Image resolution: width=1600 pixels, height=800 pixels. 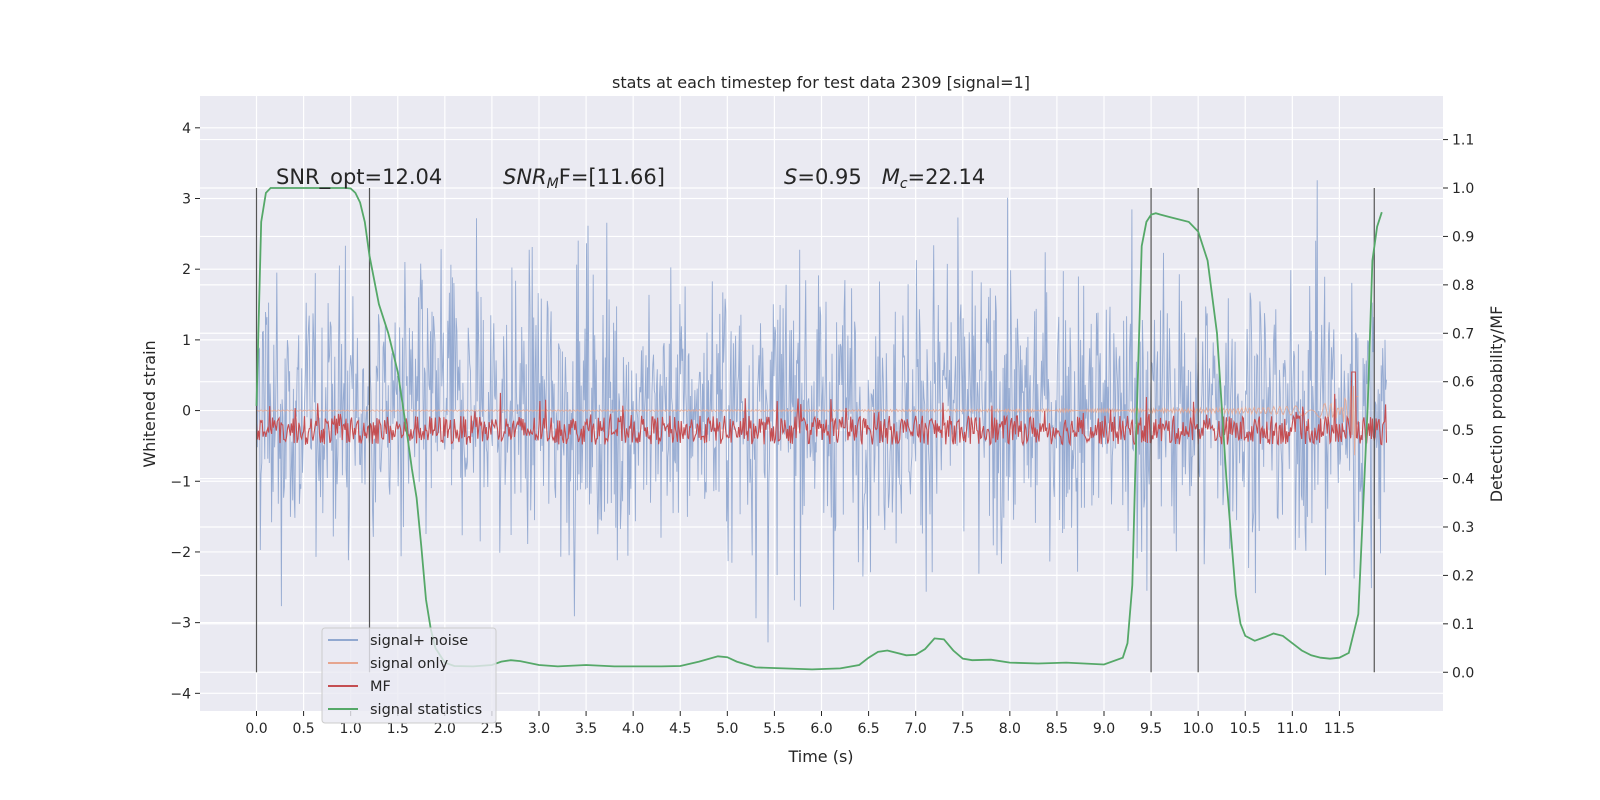 I want to click on mc-label: M, so click(x=891, y=177).